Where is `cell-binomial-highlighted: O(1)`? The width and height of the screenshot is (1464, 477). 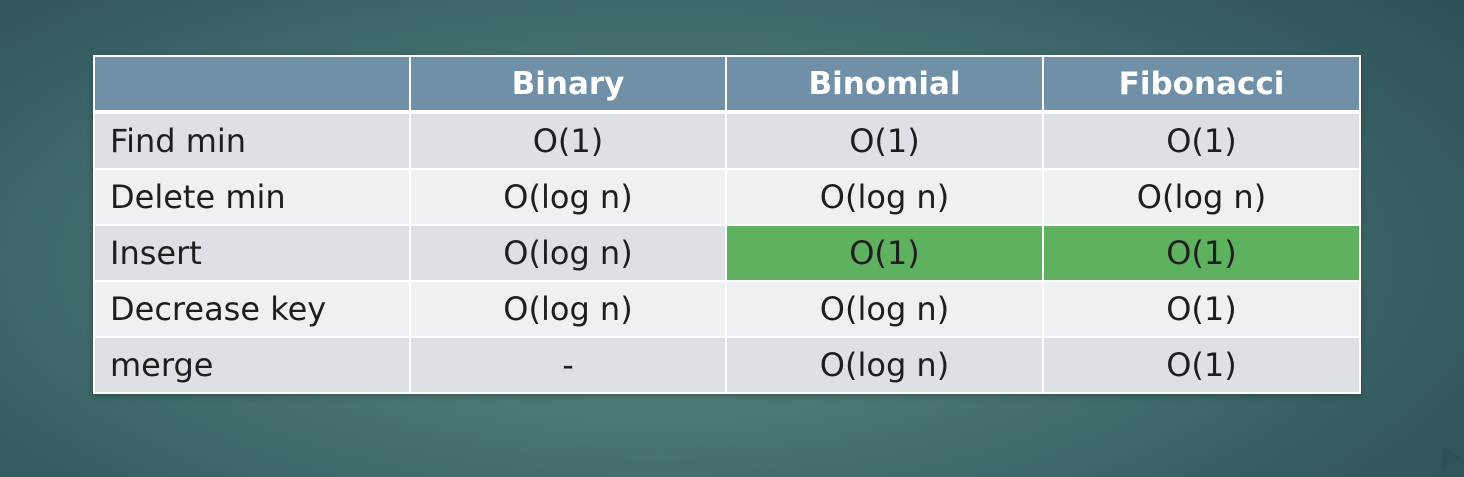 cell-binomial-highlighted: O(1) is located at coordinates (884, 253).